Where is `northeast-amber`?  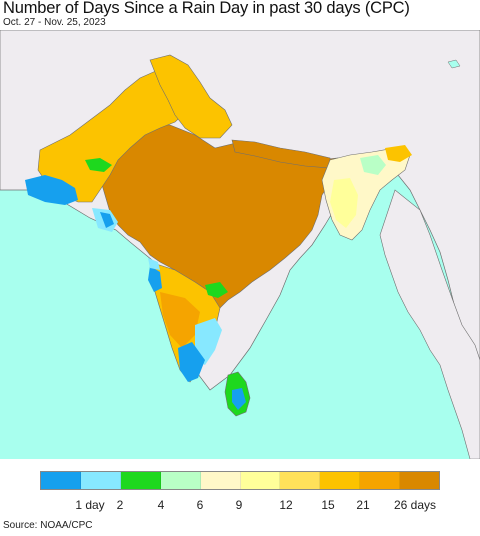 northeast-amber is located at coordinates (398, 153).